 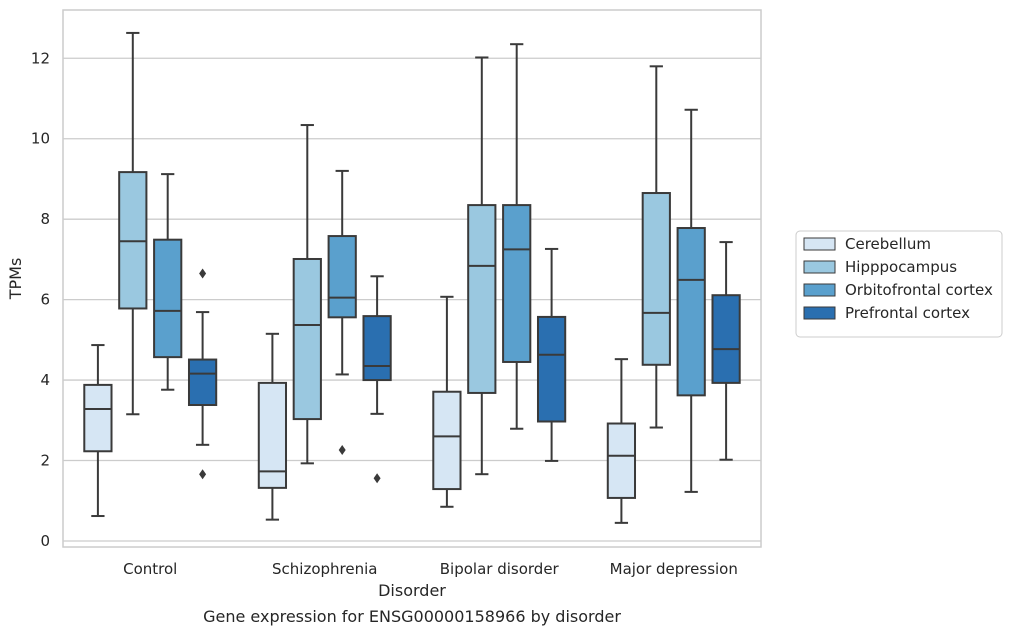 I want to click on x-tick-label: Bipolar disorder, so click(x=500, y=569).